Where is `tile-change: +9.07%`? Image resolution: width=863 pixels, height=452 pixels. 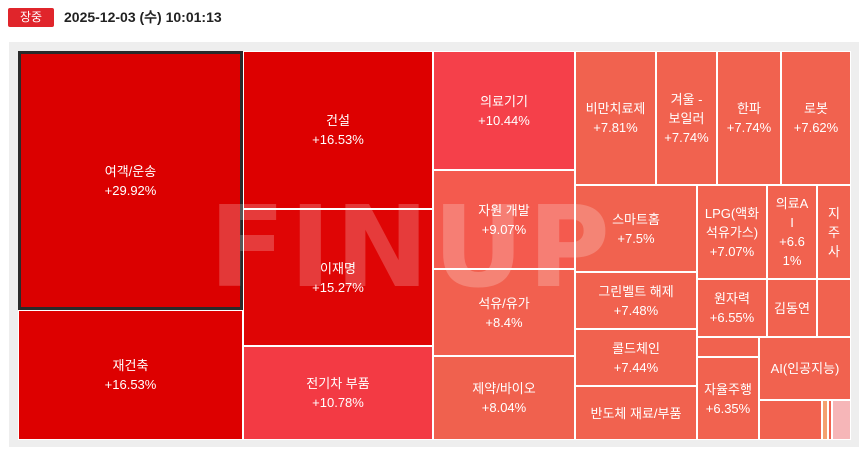
tile-change: +9.07% is located at coordinates (504, 229).